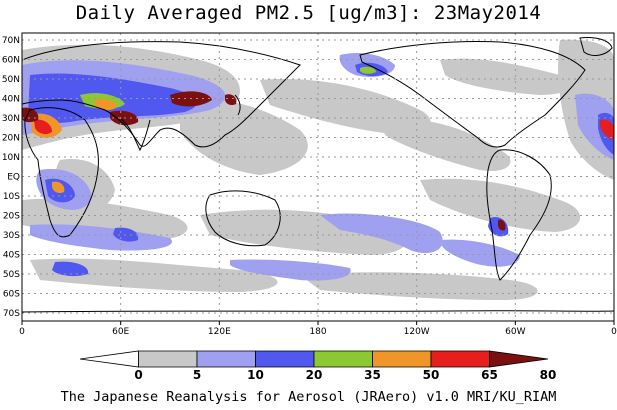  I want to click on latitude-label: 60S, so click(11, 295).